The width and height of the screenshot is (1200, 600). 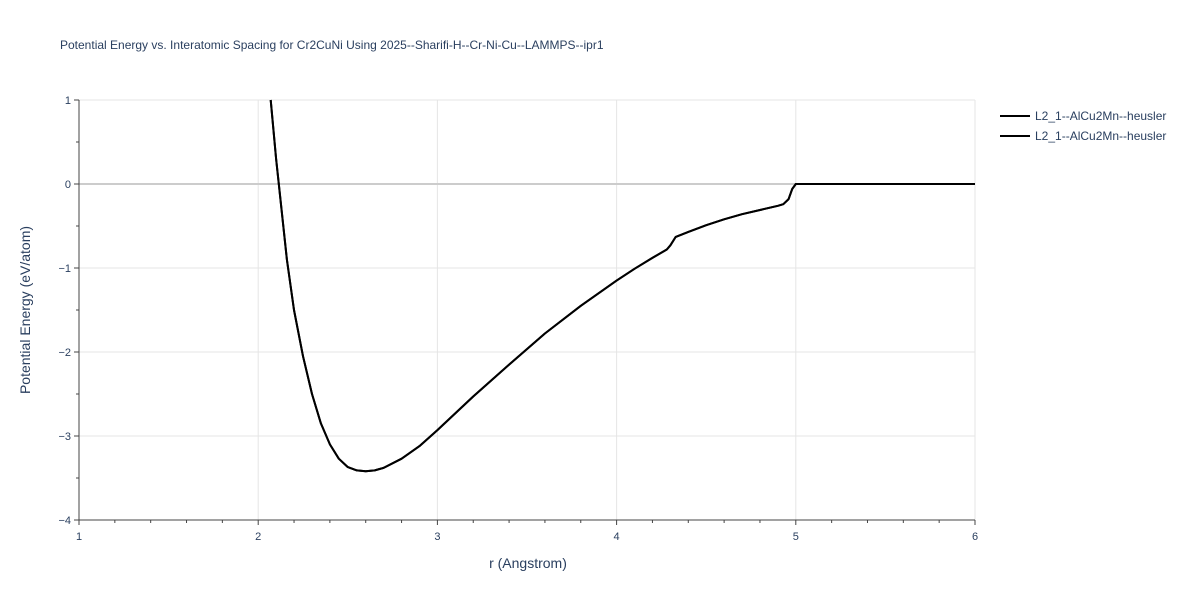 What do you see at coordinates (25, 310) in the screenshot?
I see `y-axis-title: Potential Energy (eV/atom)` at bounding box center [25, 310].